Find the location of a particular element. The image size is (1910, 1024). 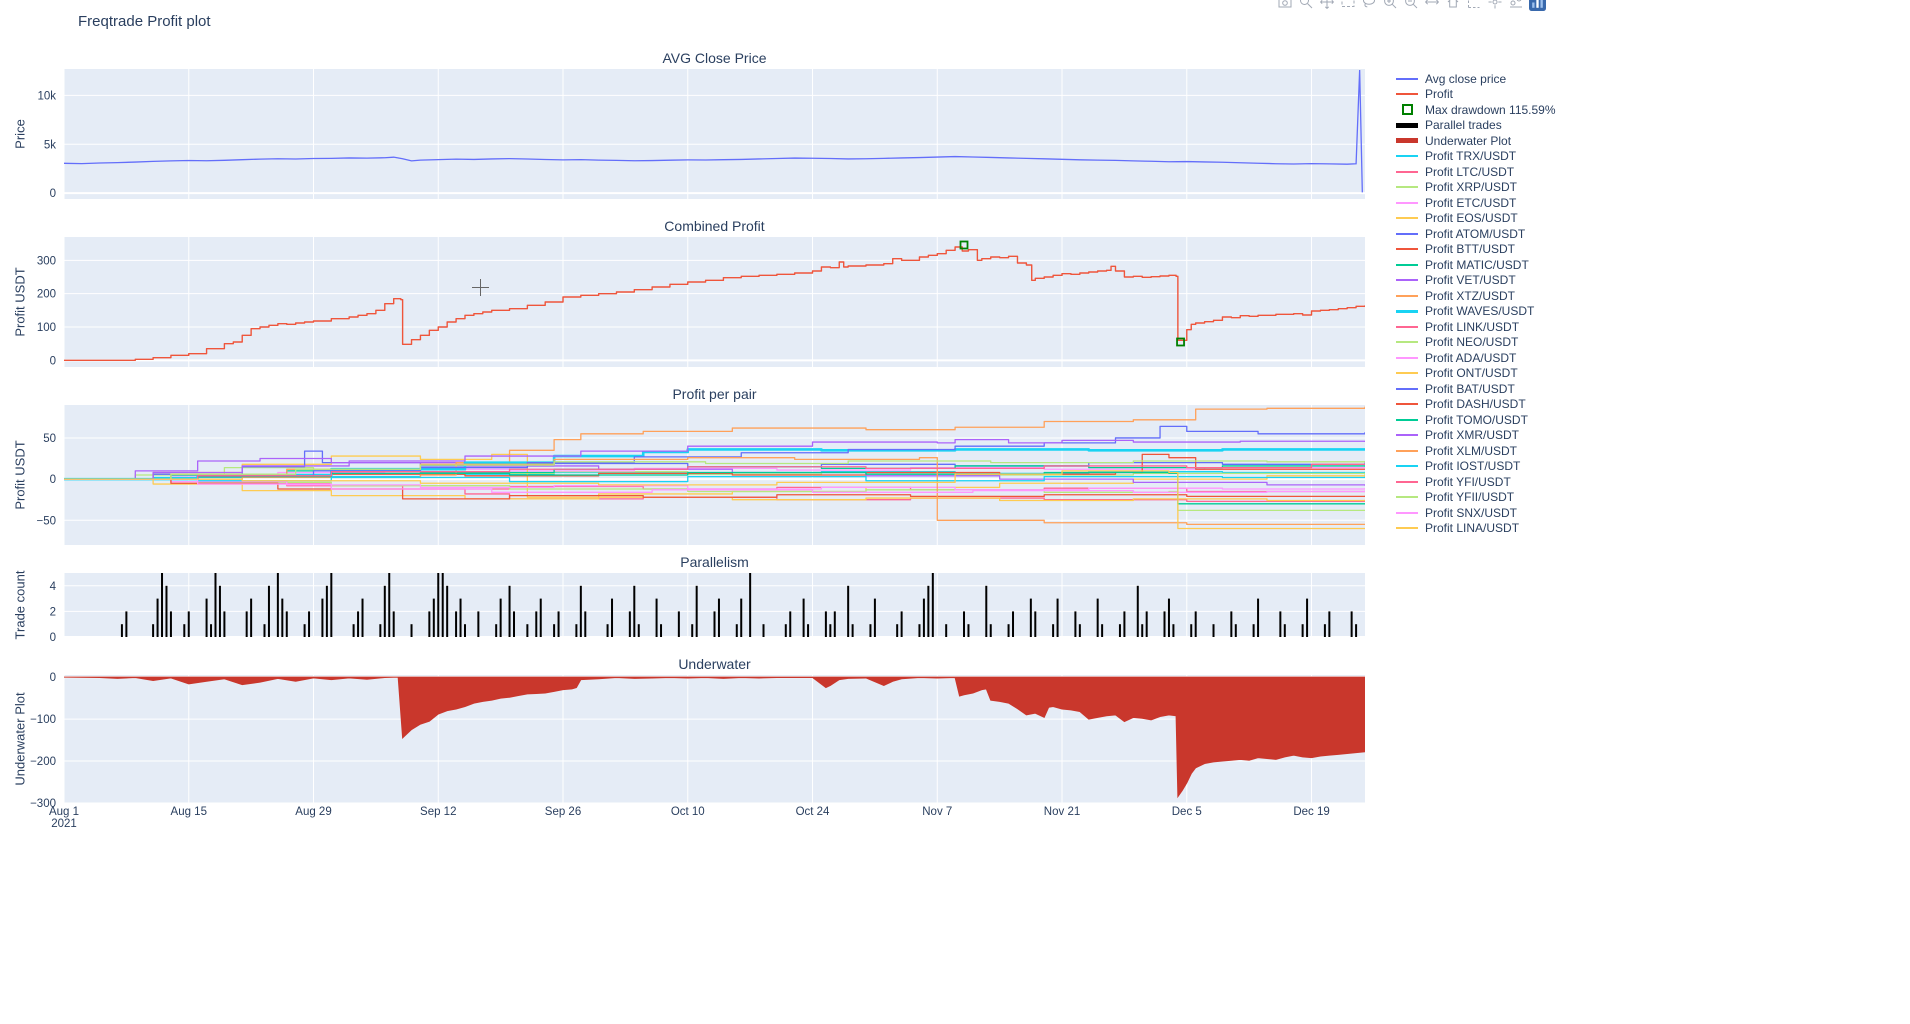

legend-item-max-drawdown-115-59: Max drawdown 115.59% is located at coordinates (1476, 110).